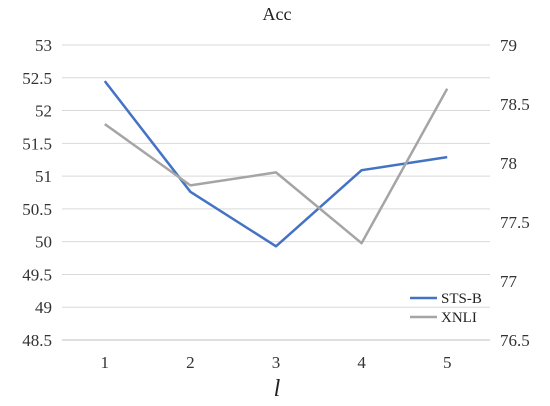 The width and height of the screenshot is (550, 406). I want to click on x-tick-label: 3, so click(276, 362).